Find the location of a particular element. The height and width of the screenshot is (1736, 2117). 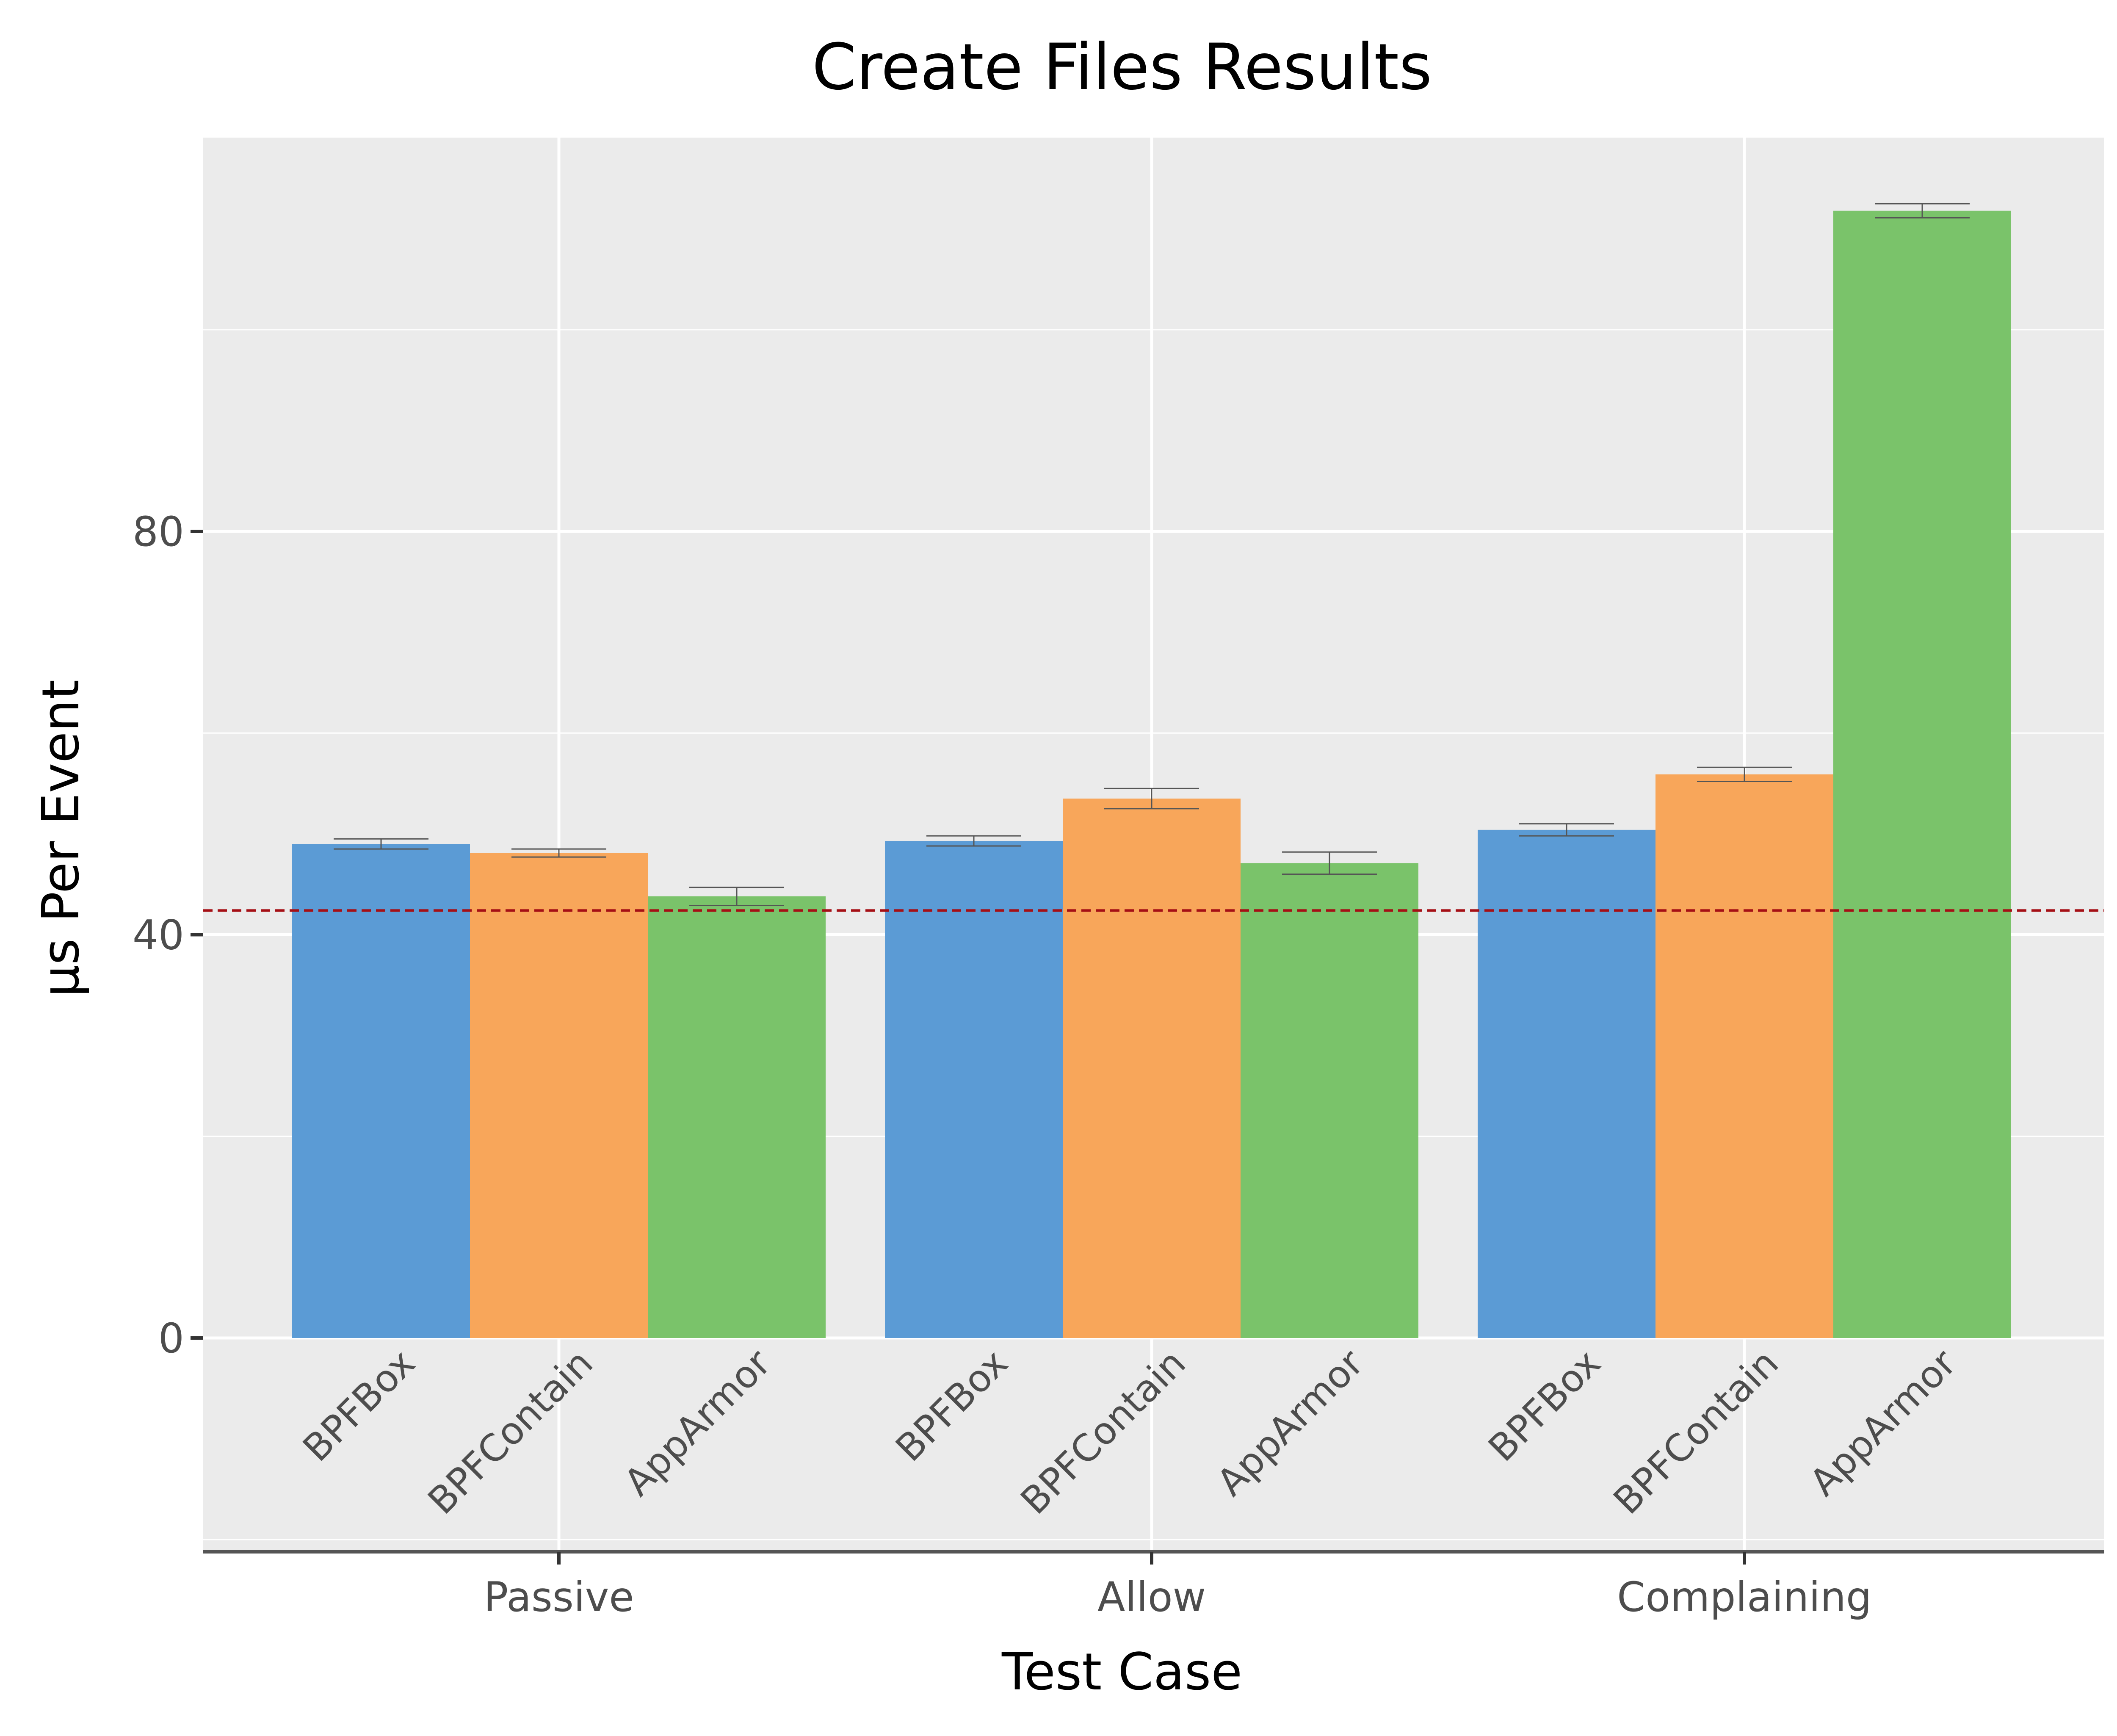

y-tick-label: 40 is located at coordinates (158, 935).